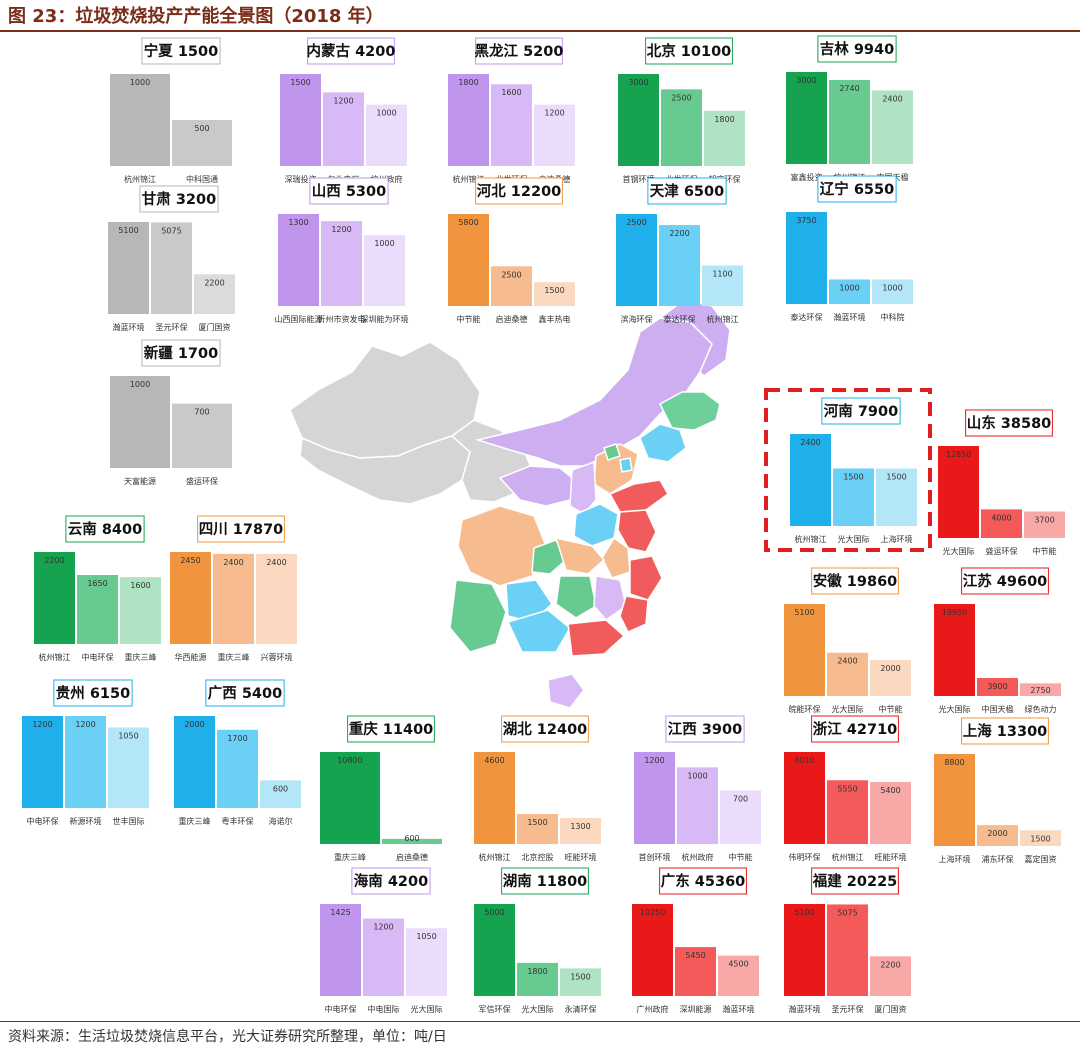  What do you see at coordinates (540, 31) in the screenshot?
I see `top-rule` at bounding box center [540, 31].